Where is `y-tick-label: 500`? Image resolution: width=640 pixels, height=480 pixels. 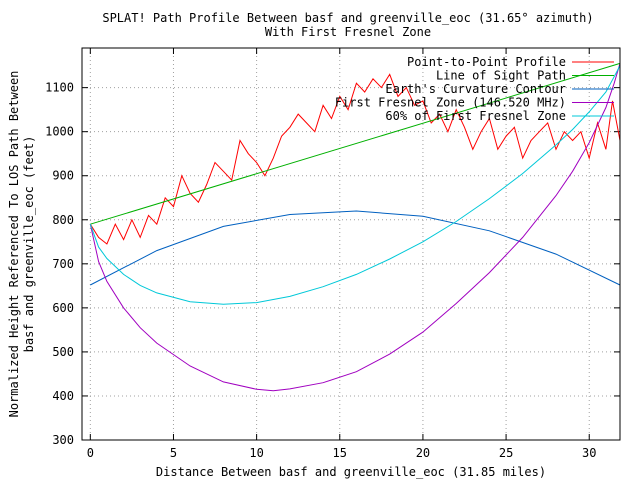 y-tick-label: 500 is located at coordinates (63, 352).